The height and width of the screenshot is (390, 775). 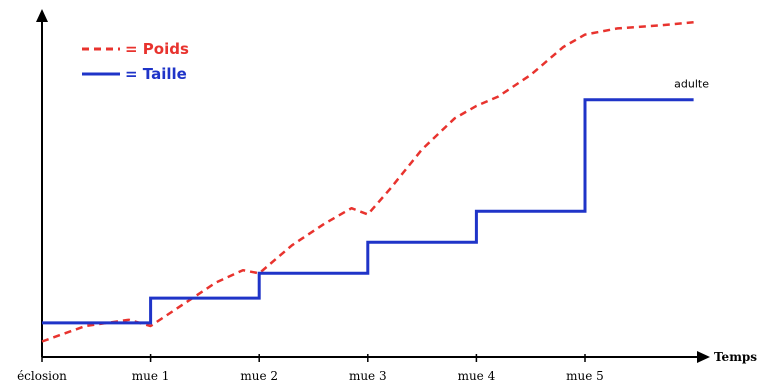 I want to click on x-axis-title: Temps, so click(x=735, y=357).